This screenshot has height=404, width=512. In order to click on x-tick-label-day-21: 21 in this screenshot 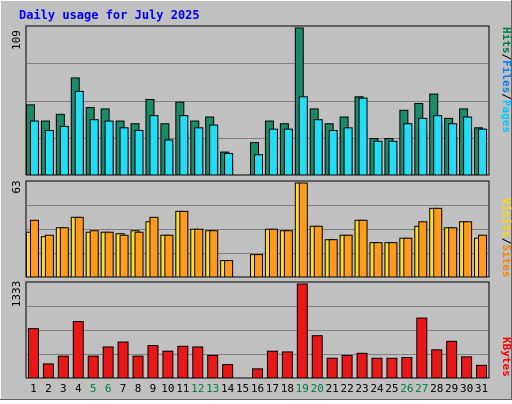, I will do `click(332, 388)`.